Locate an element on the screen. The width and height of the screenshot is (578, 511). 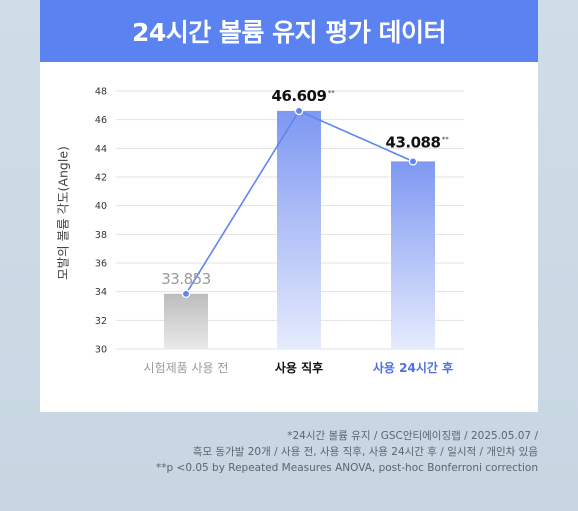
page-title: 24시간 볼륨 유지 평가 데이터 is located at coordinates (289, 32).